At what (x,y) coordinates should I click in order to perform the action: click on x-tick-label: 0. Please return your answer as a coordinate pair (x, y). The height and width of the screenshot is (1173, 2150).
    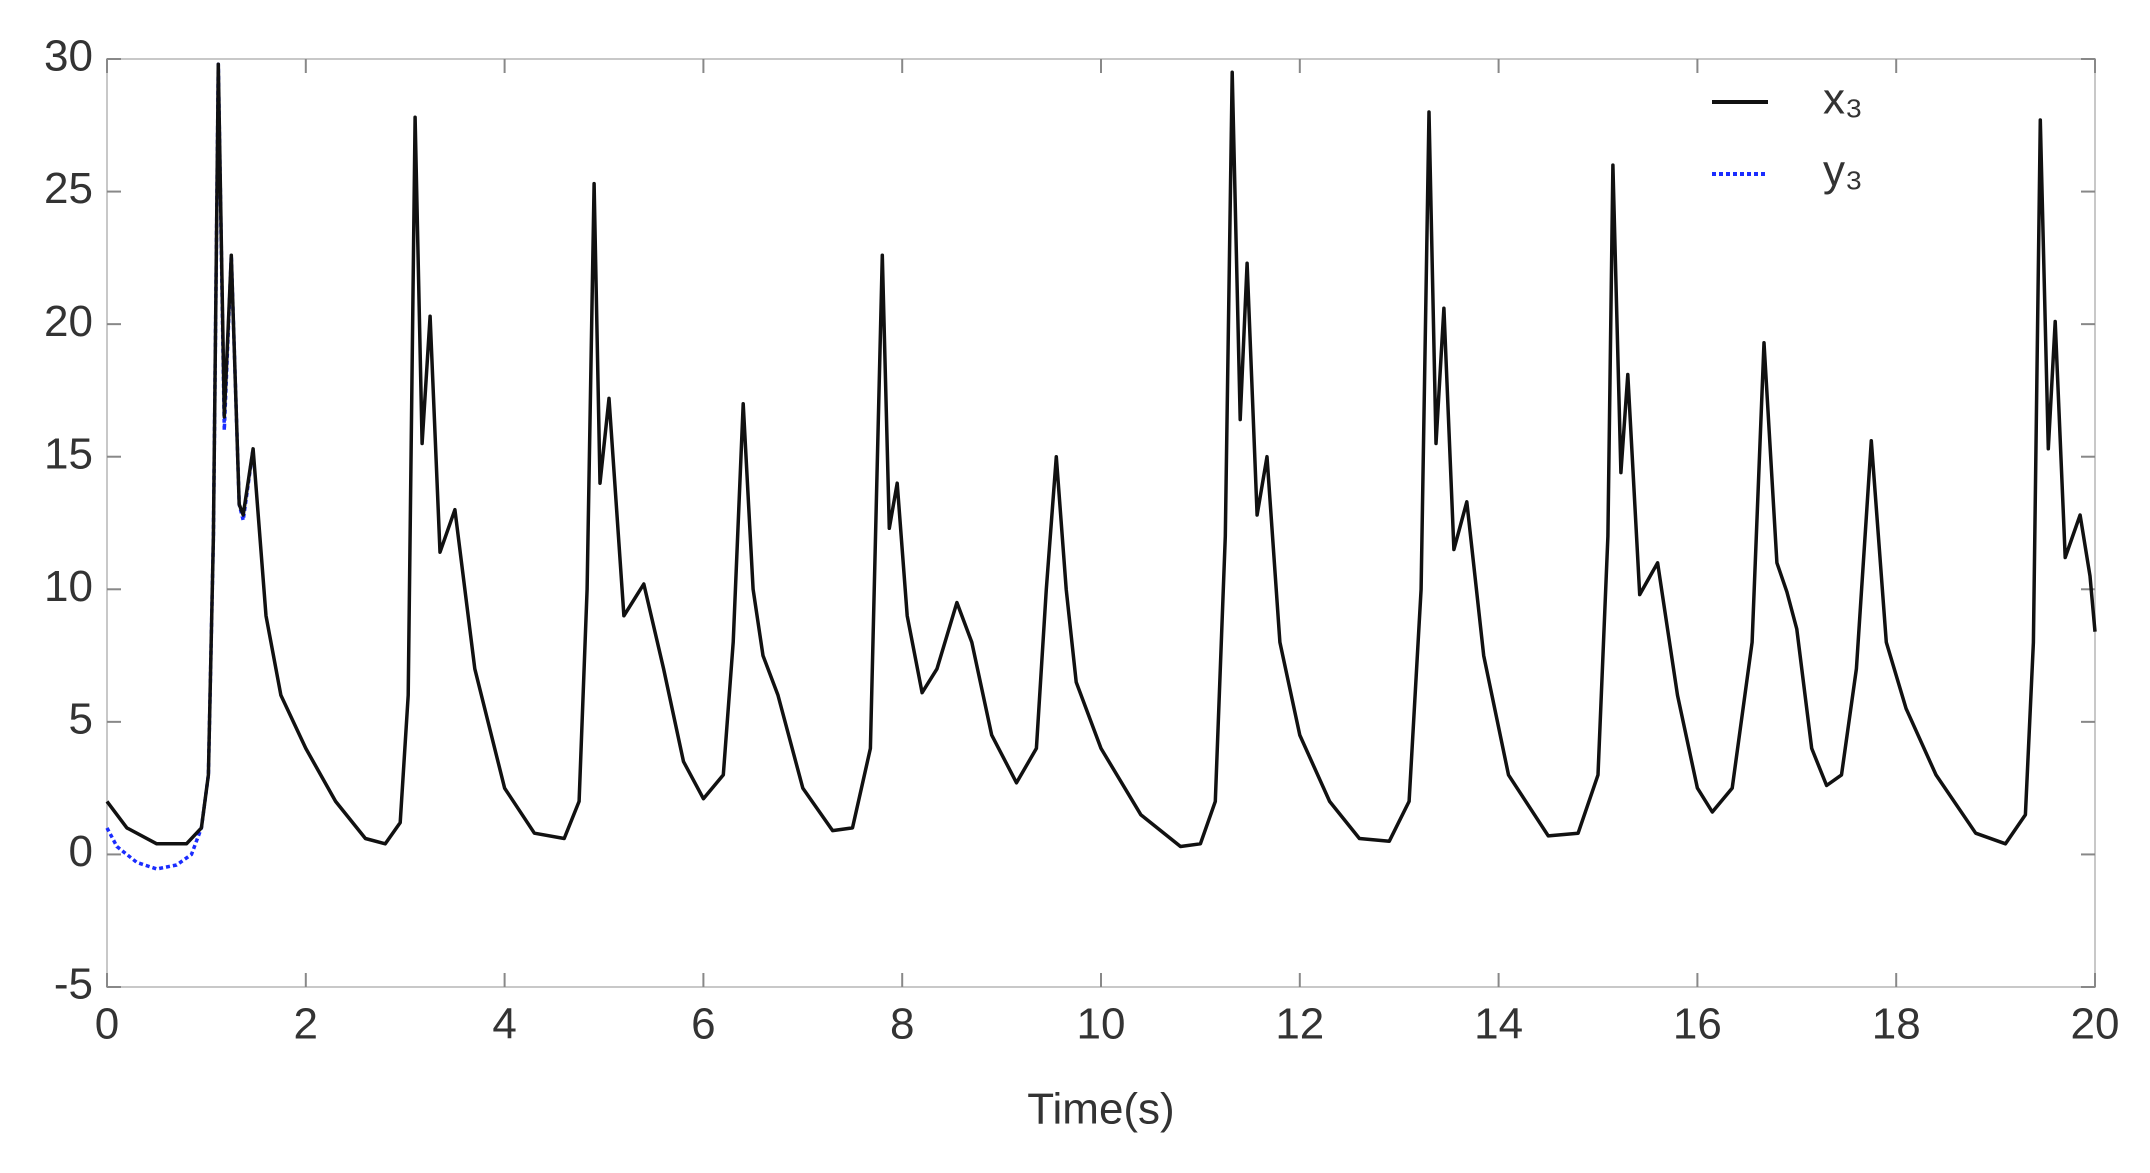
    Looking at the image, I should click on (107, 1024).